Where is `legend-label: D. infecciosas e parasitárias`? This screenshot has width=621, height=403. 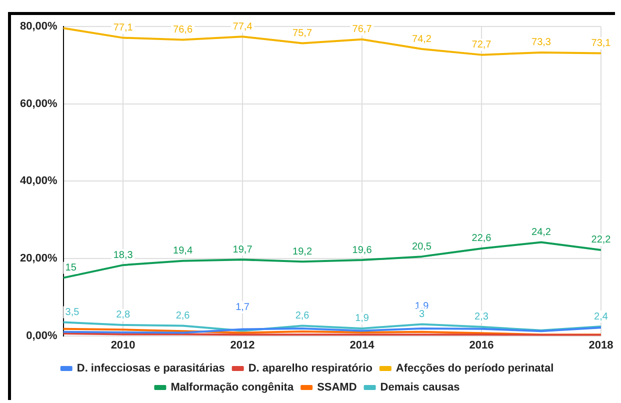
legend-label: D. infecciosas e parasitárias is located at coordinates (150, 368).